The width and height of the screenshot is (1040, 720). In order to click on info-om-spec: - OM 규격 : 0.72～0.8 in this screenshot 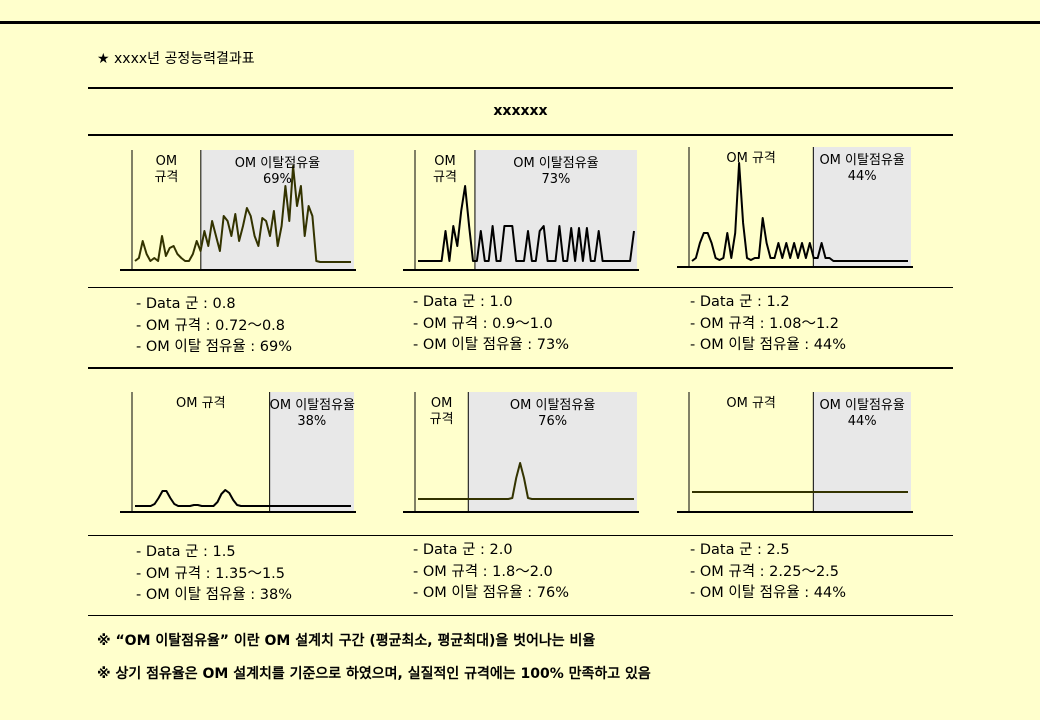, I will do `click(211, 325)`.